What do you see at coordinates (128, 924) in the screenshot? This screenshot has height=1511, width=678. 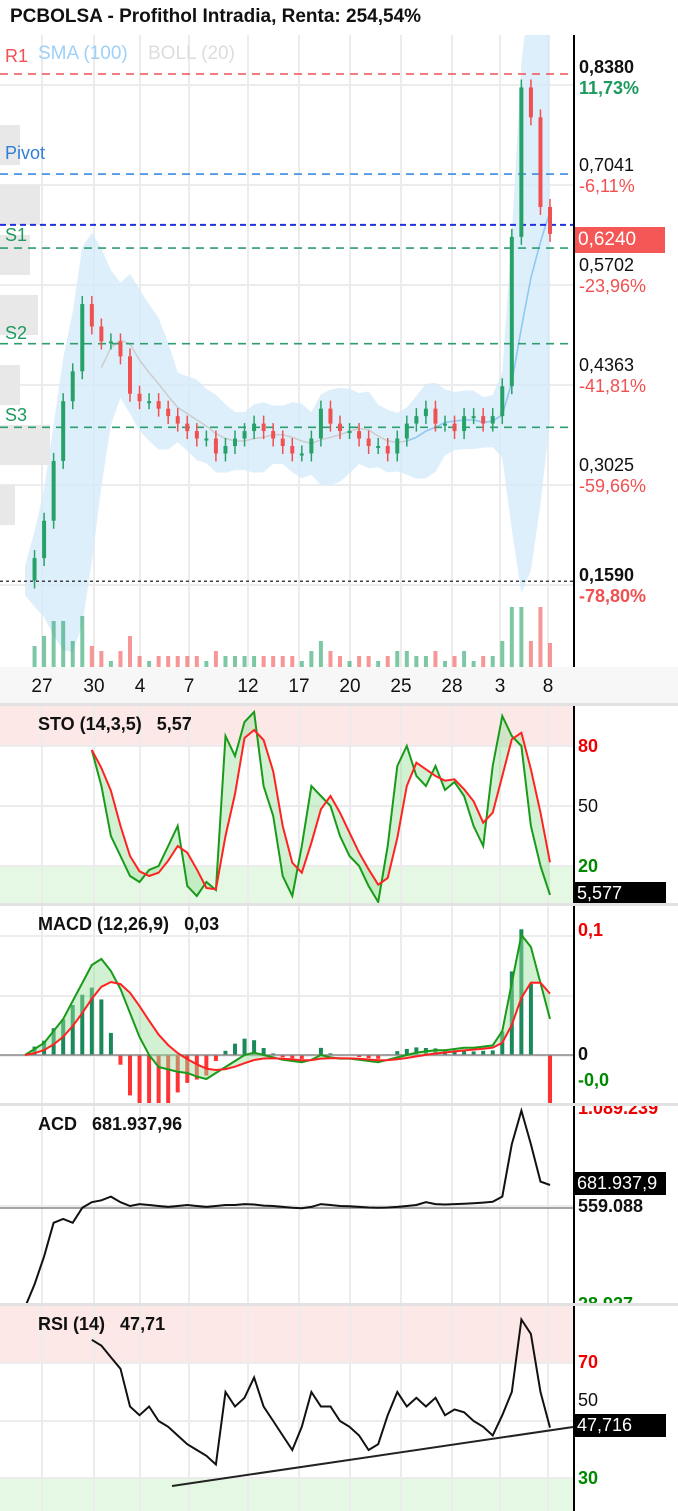 I see `macd-label: MACD (12,26,9) 0,03` at bounding box center [128, 924].